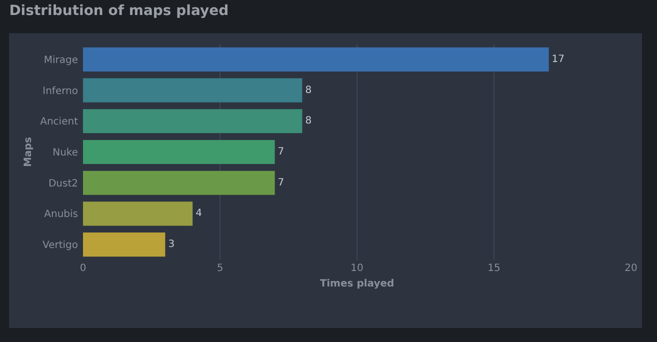  What do you see at coordinates (357, 284) in the screenshot?
I see `x-axis-title: Times played` at bounding box center [357, 284].